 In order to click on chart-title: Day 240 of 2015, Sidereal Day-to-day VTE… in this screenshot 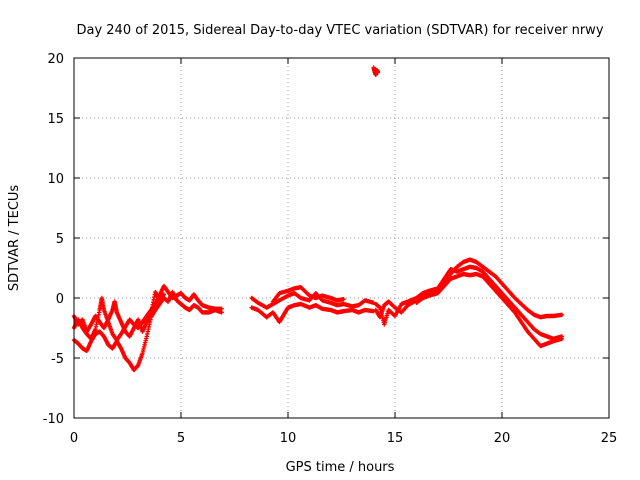, I will do `click(339, 30)`.